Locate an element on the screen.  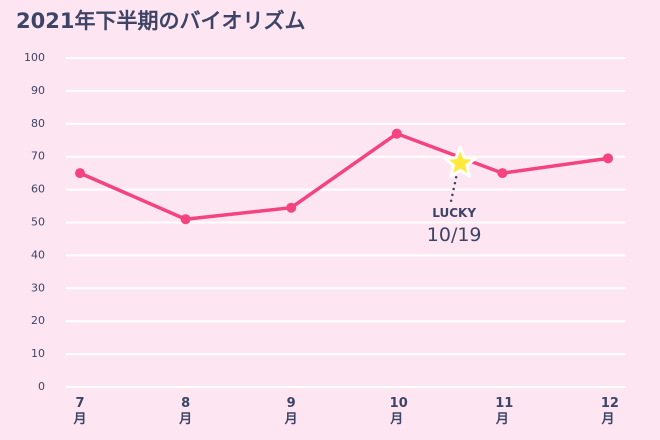
x-tick-label: 10月 is located at coordinates (398, 412).